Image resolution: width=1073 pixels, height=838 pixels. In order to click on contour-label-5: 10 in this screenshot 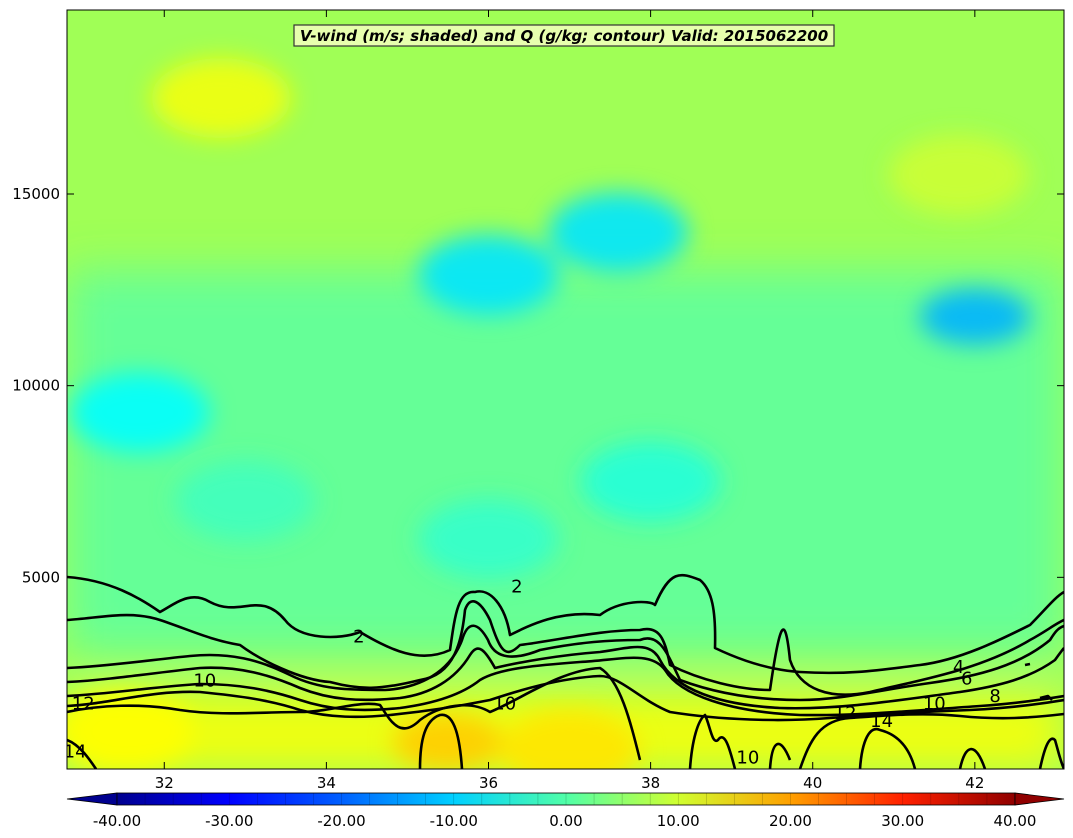, I will do `click(504, 704)`.